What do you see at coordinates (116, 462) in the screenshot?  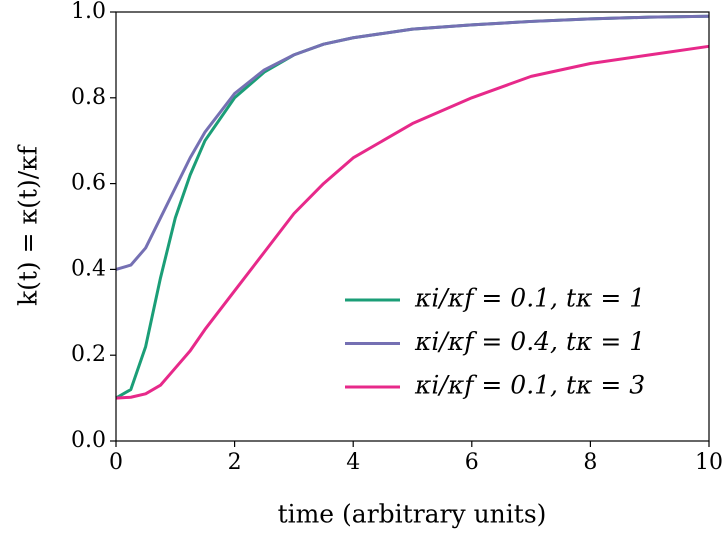 I see `x-tick-label: 0` at bounding box center [116, 462].